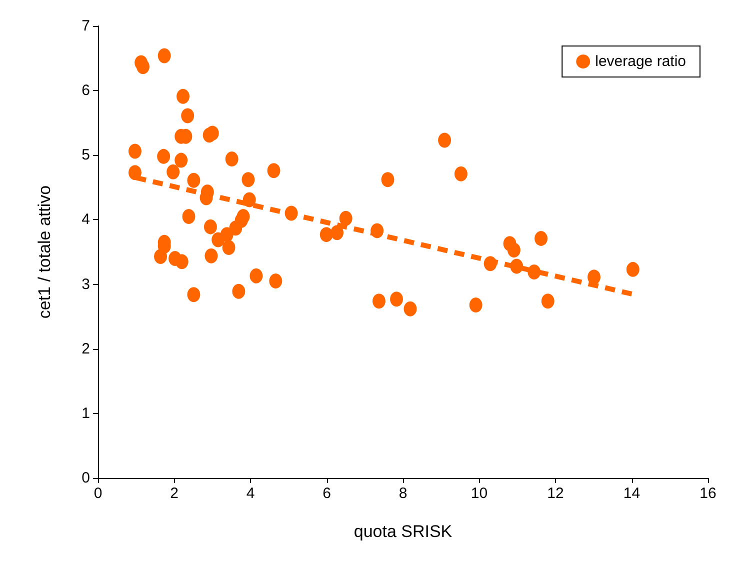 This screenshot has width=738, height=576. What do you see at coordinates (86, 284) in the screenshot?
I see `y-tick-label: 3` at bounding box center [86, 284].